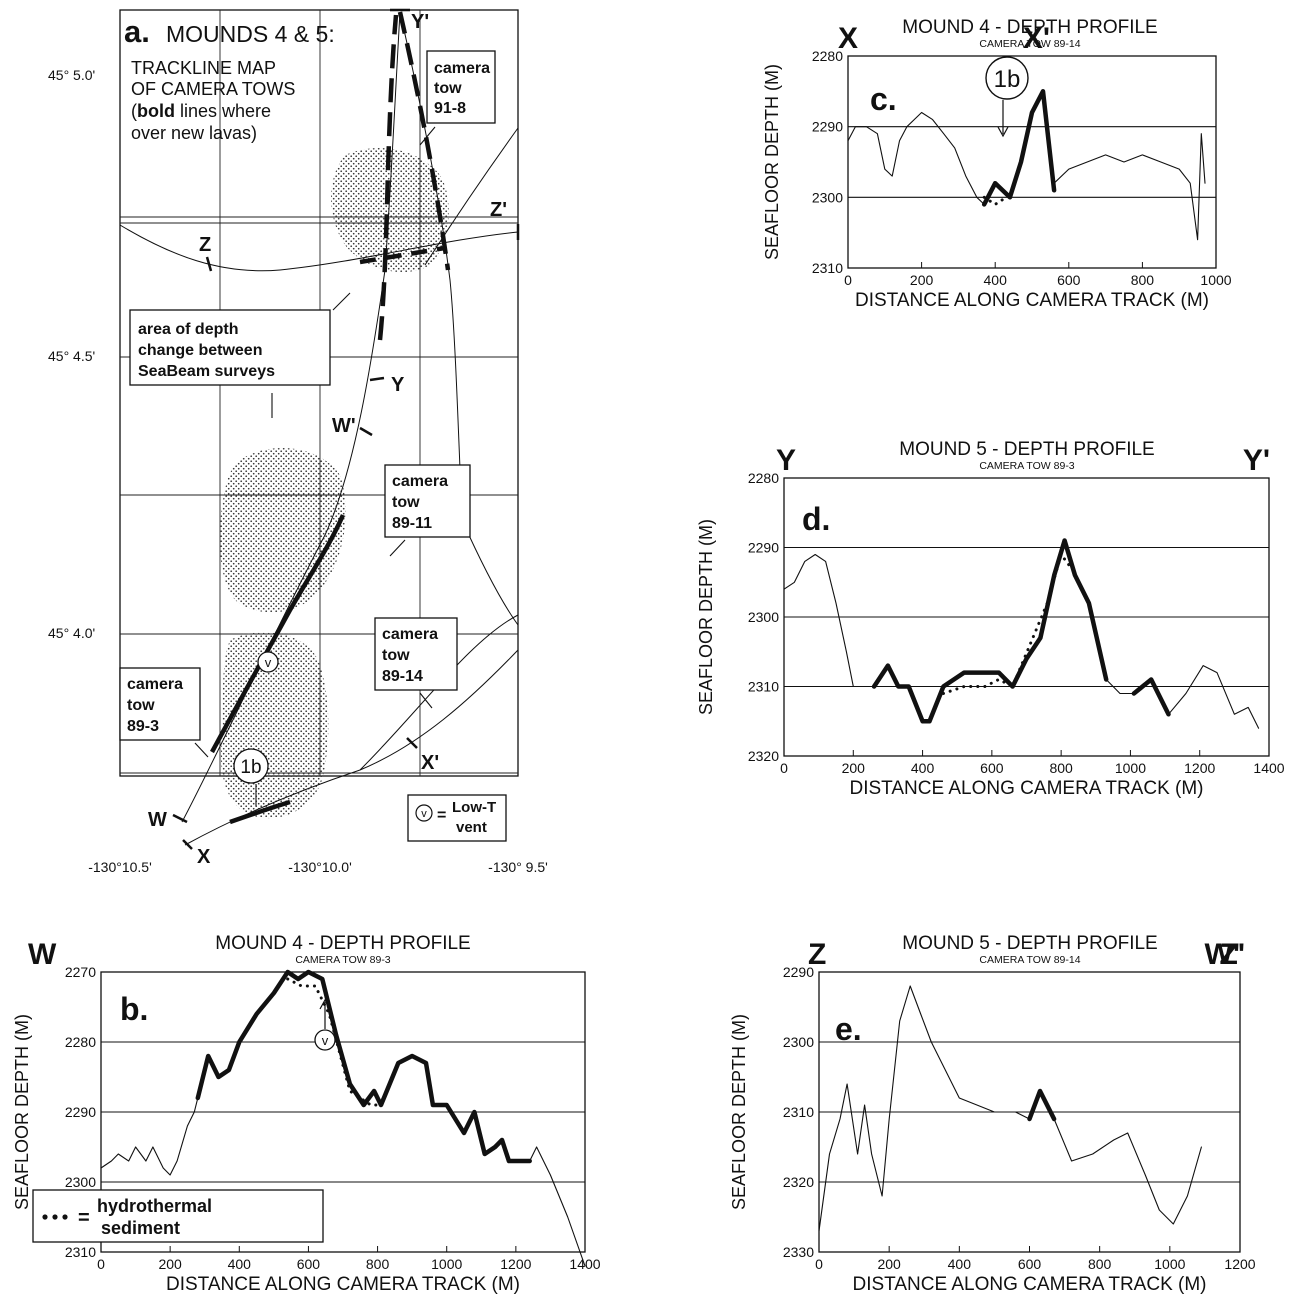  What do you see at coordinates (330, 418) in the screenshot?
I see `bold-track-segments` at bounding box center [330, 418].